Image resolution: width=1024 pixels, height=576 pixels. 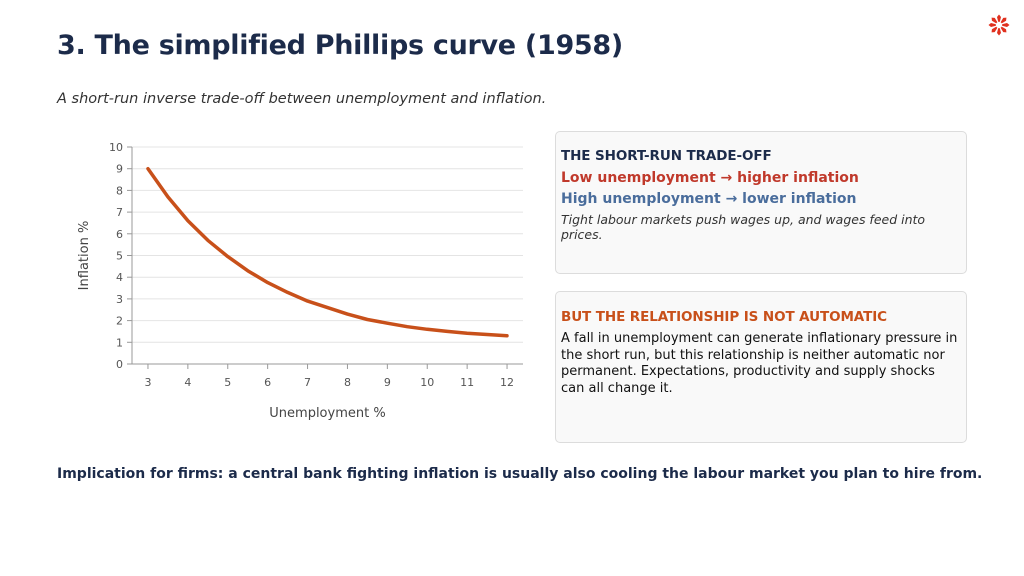 I want to click on y-tick-label: 0, so click(x=119, y=364).